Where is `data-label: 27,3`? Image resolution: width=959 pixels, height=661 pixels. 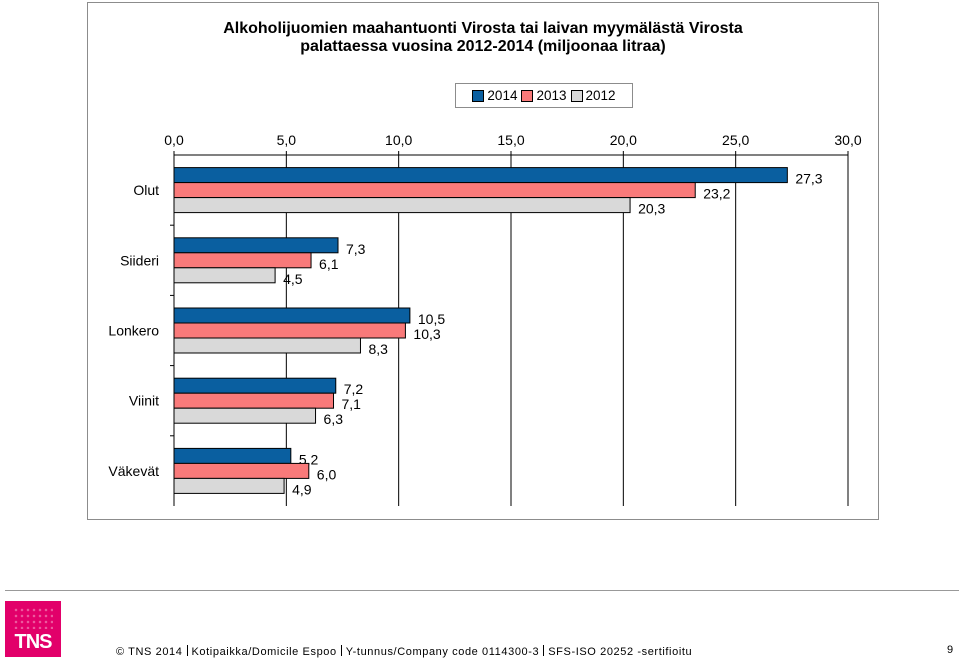 data-label: 27,3 is located at coordinates (808, 179).